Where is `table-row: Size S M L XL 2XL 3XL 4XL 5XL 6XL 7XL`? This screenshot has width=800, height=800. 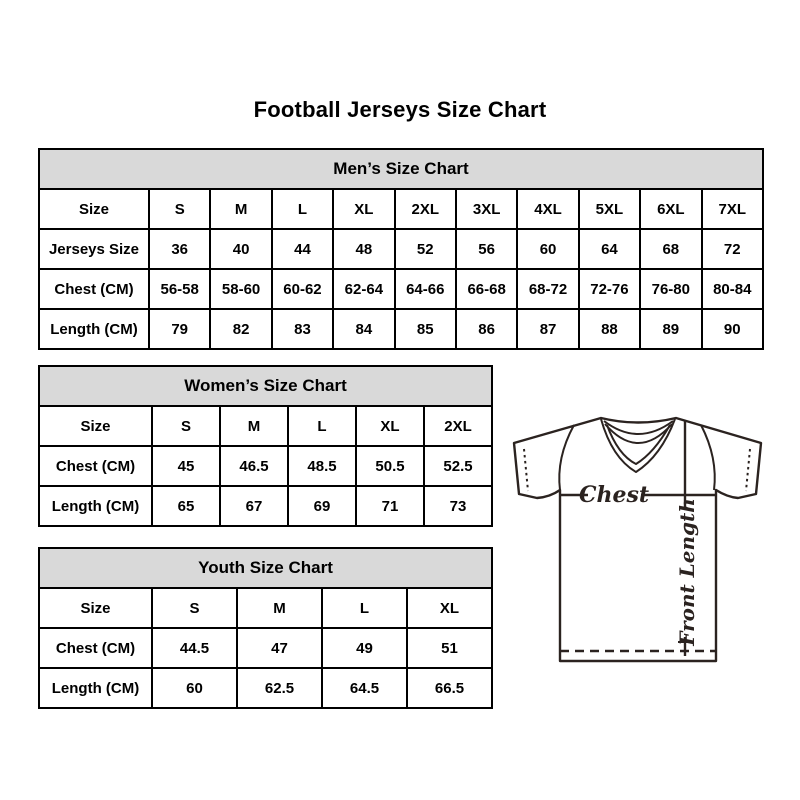
table-row: Size S M L XL 2XL 3XL 4XL 5XL 6XL 7XL is located at coordinates (401, 209).